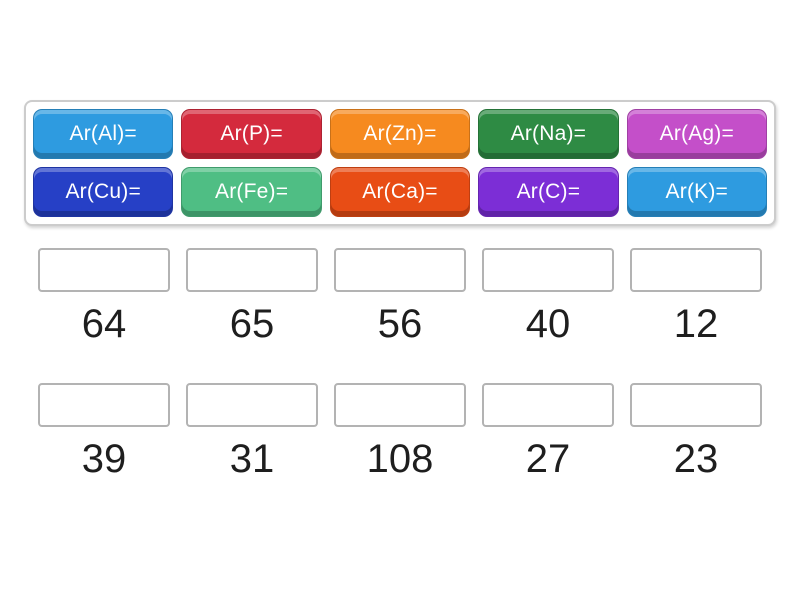  What do you see at coordinates (696, 324) in the screenshot?
I see `answer-value: 12` at bounding box center [696, 324].